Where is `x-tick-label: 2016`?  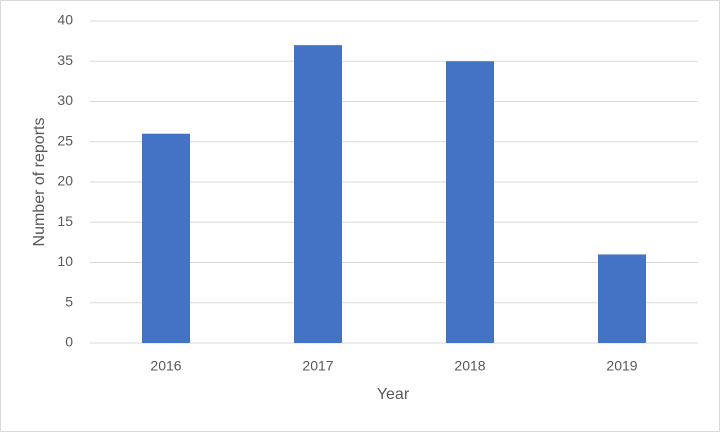
x-tick-label: 2016 is located at coordinates (165, 366).